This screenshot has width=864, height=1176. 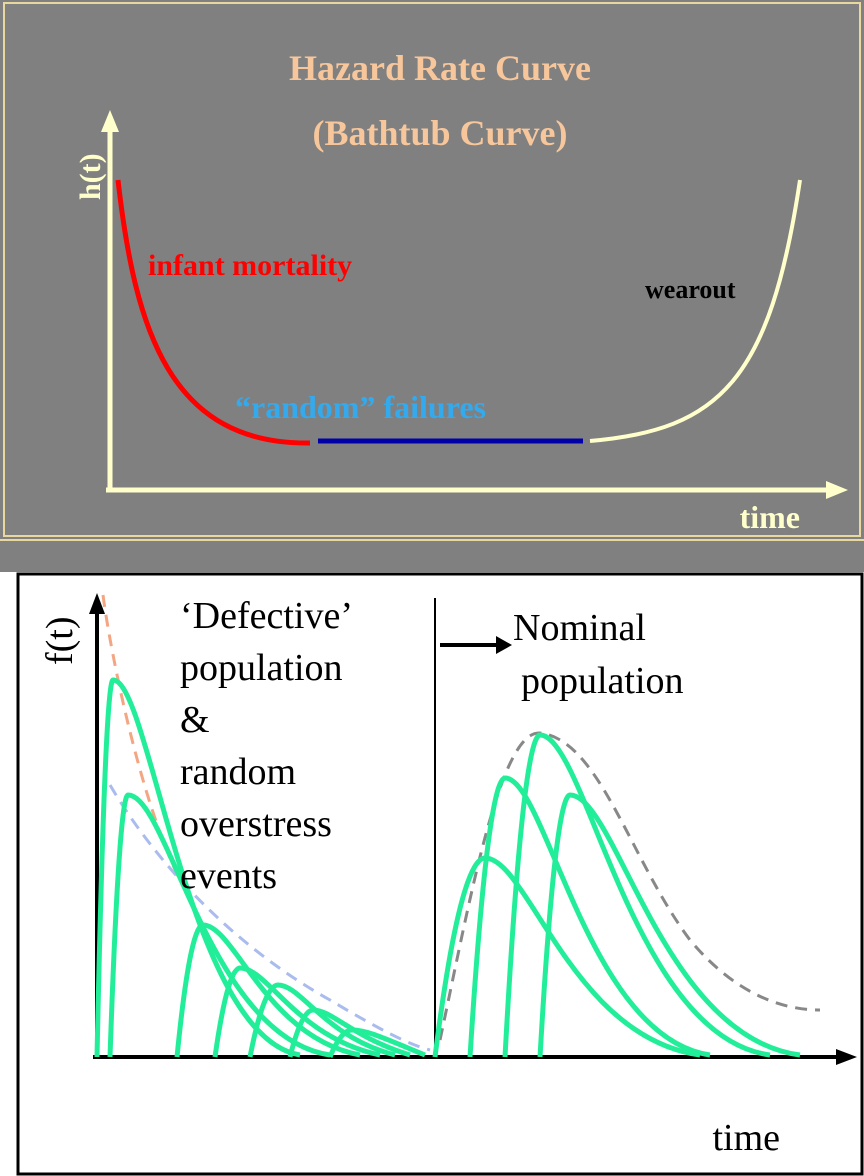 What do you see at coordinates (60, 640) in the screenshot?
I see `y-axis-label: f(t)` at bounding box center [60, 640].